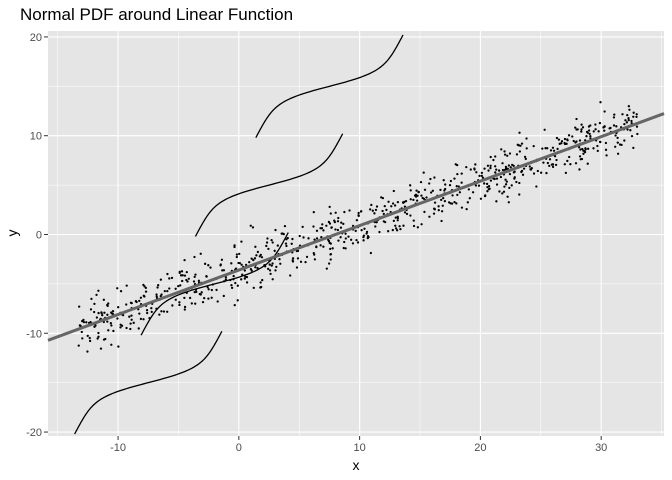 The width and height of the screenshot is (672, 480). I want to click on x-tick-label: 10, so click(359, 448).